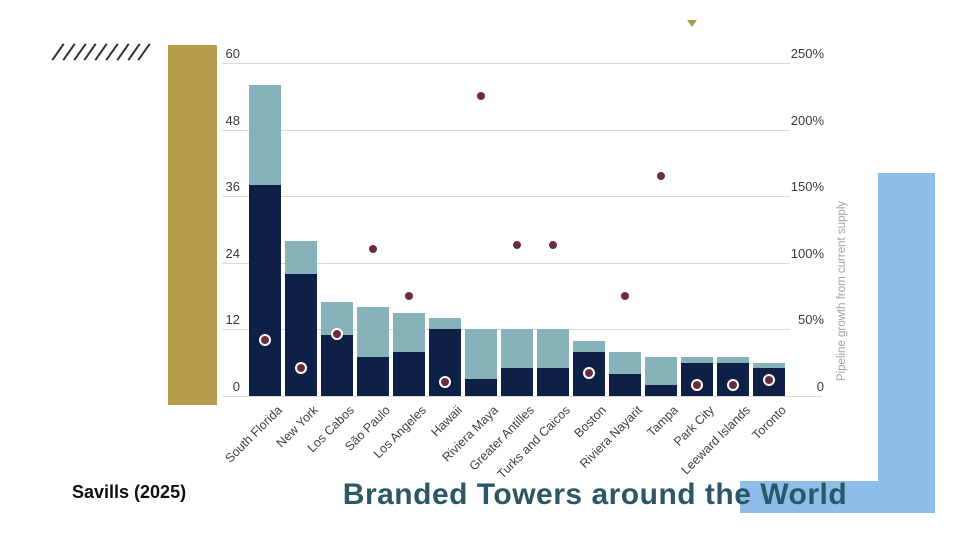 This screenshot has height=540, width=960. Describe the element at coordinates (595, 494) in the screenshot. I see `slide-title: Branded Towers around the World` at that location.